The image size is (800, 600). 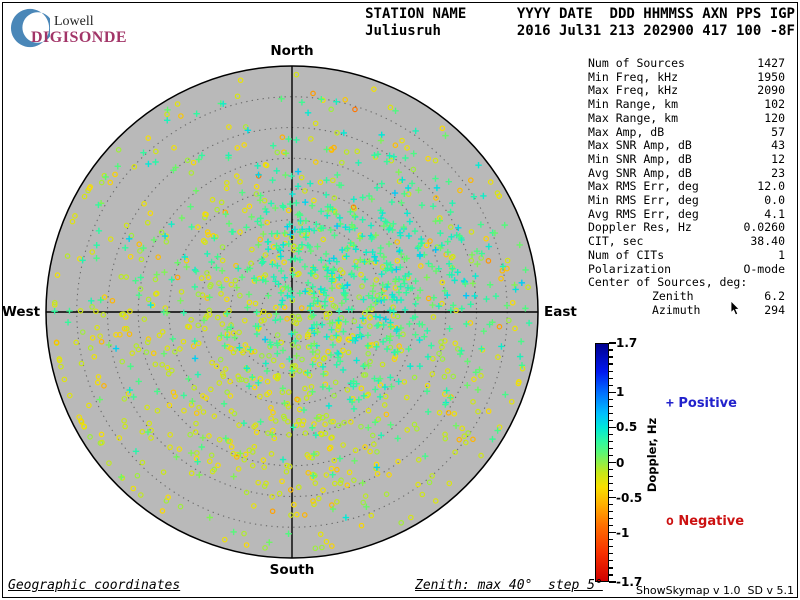 What do you see at coordinates (620, 392) in the screenshot?
I see `colorbar-tick-label: 1` at bounding box center [620, 392].